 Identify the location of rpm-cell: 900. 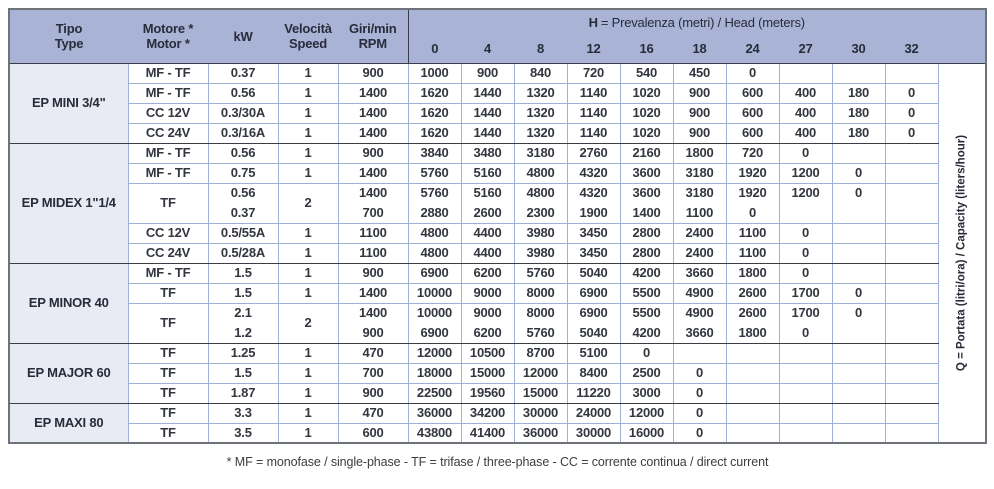
(373, 333).